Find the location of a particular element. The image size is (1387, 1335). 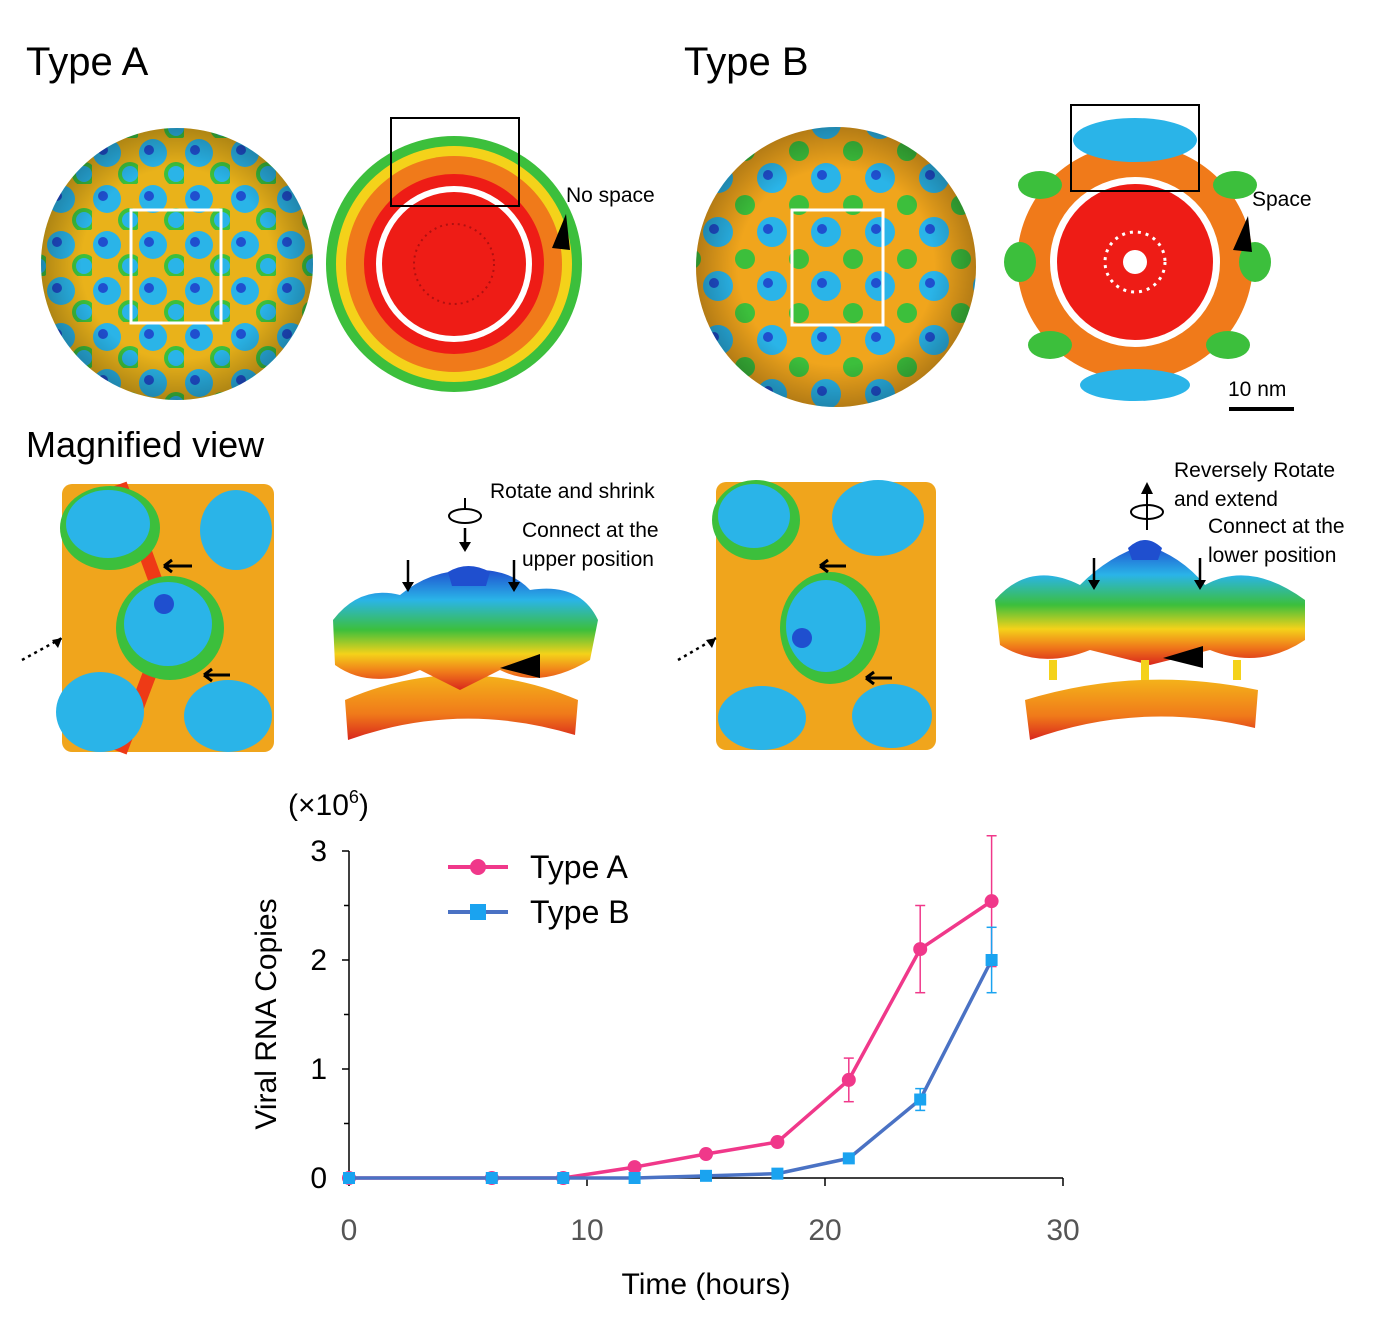

y-multiplier-base: (×10 is located at coordinates (318, 805).